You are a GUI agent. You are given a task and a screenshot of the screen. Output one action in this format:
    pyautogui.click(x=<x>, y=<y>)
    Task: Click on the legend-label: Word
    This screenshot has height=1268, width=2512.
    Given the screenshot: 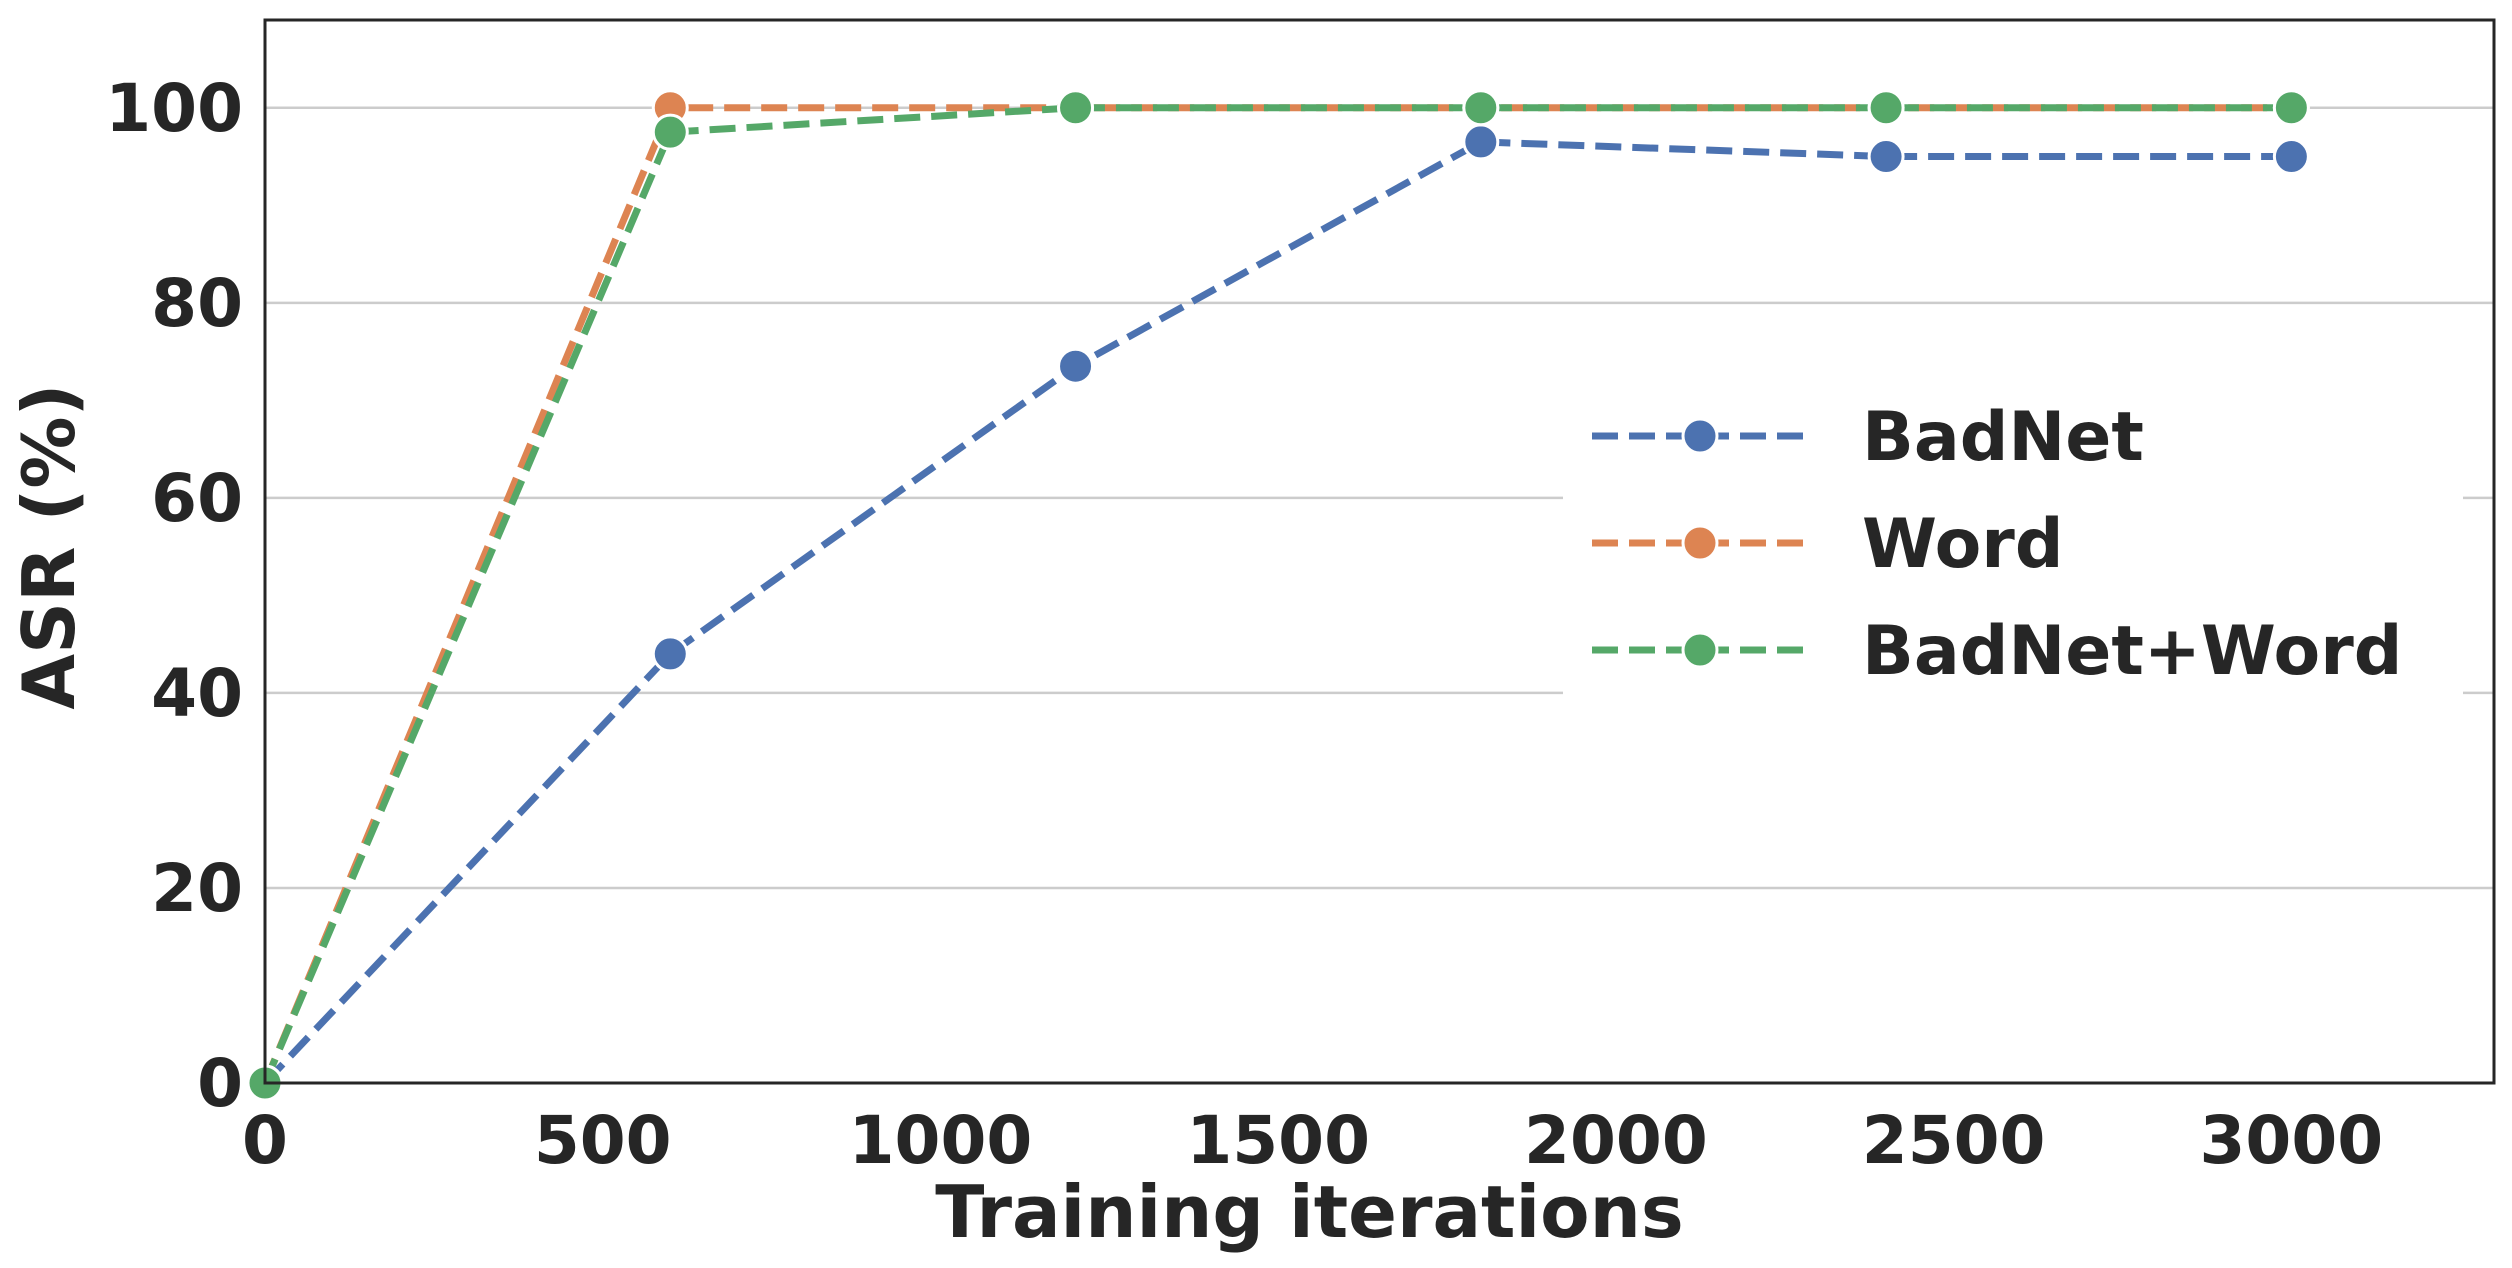 What is the action you would take?
    pyautogui.click(x=1963, y=544)
    